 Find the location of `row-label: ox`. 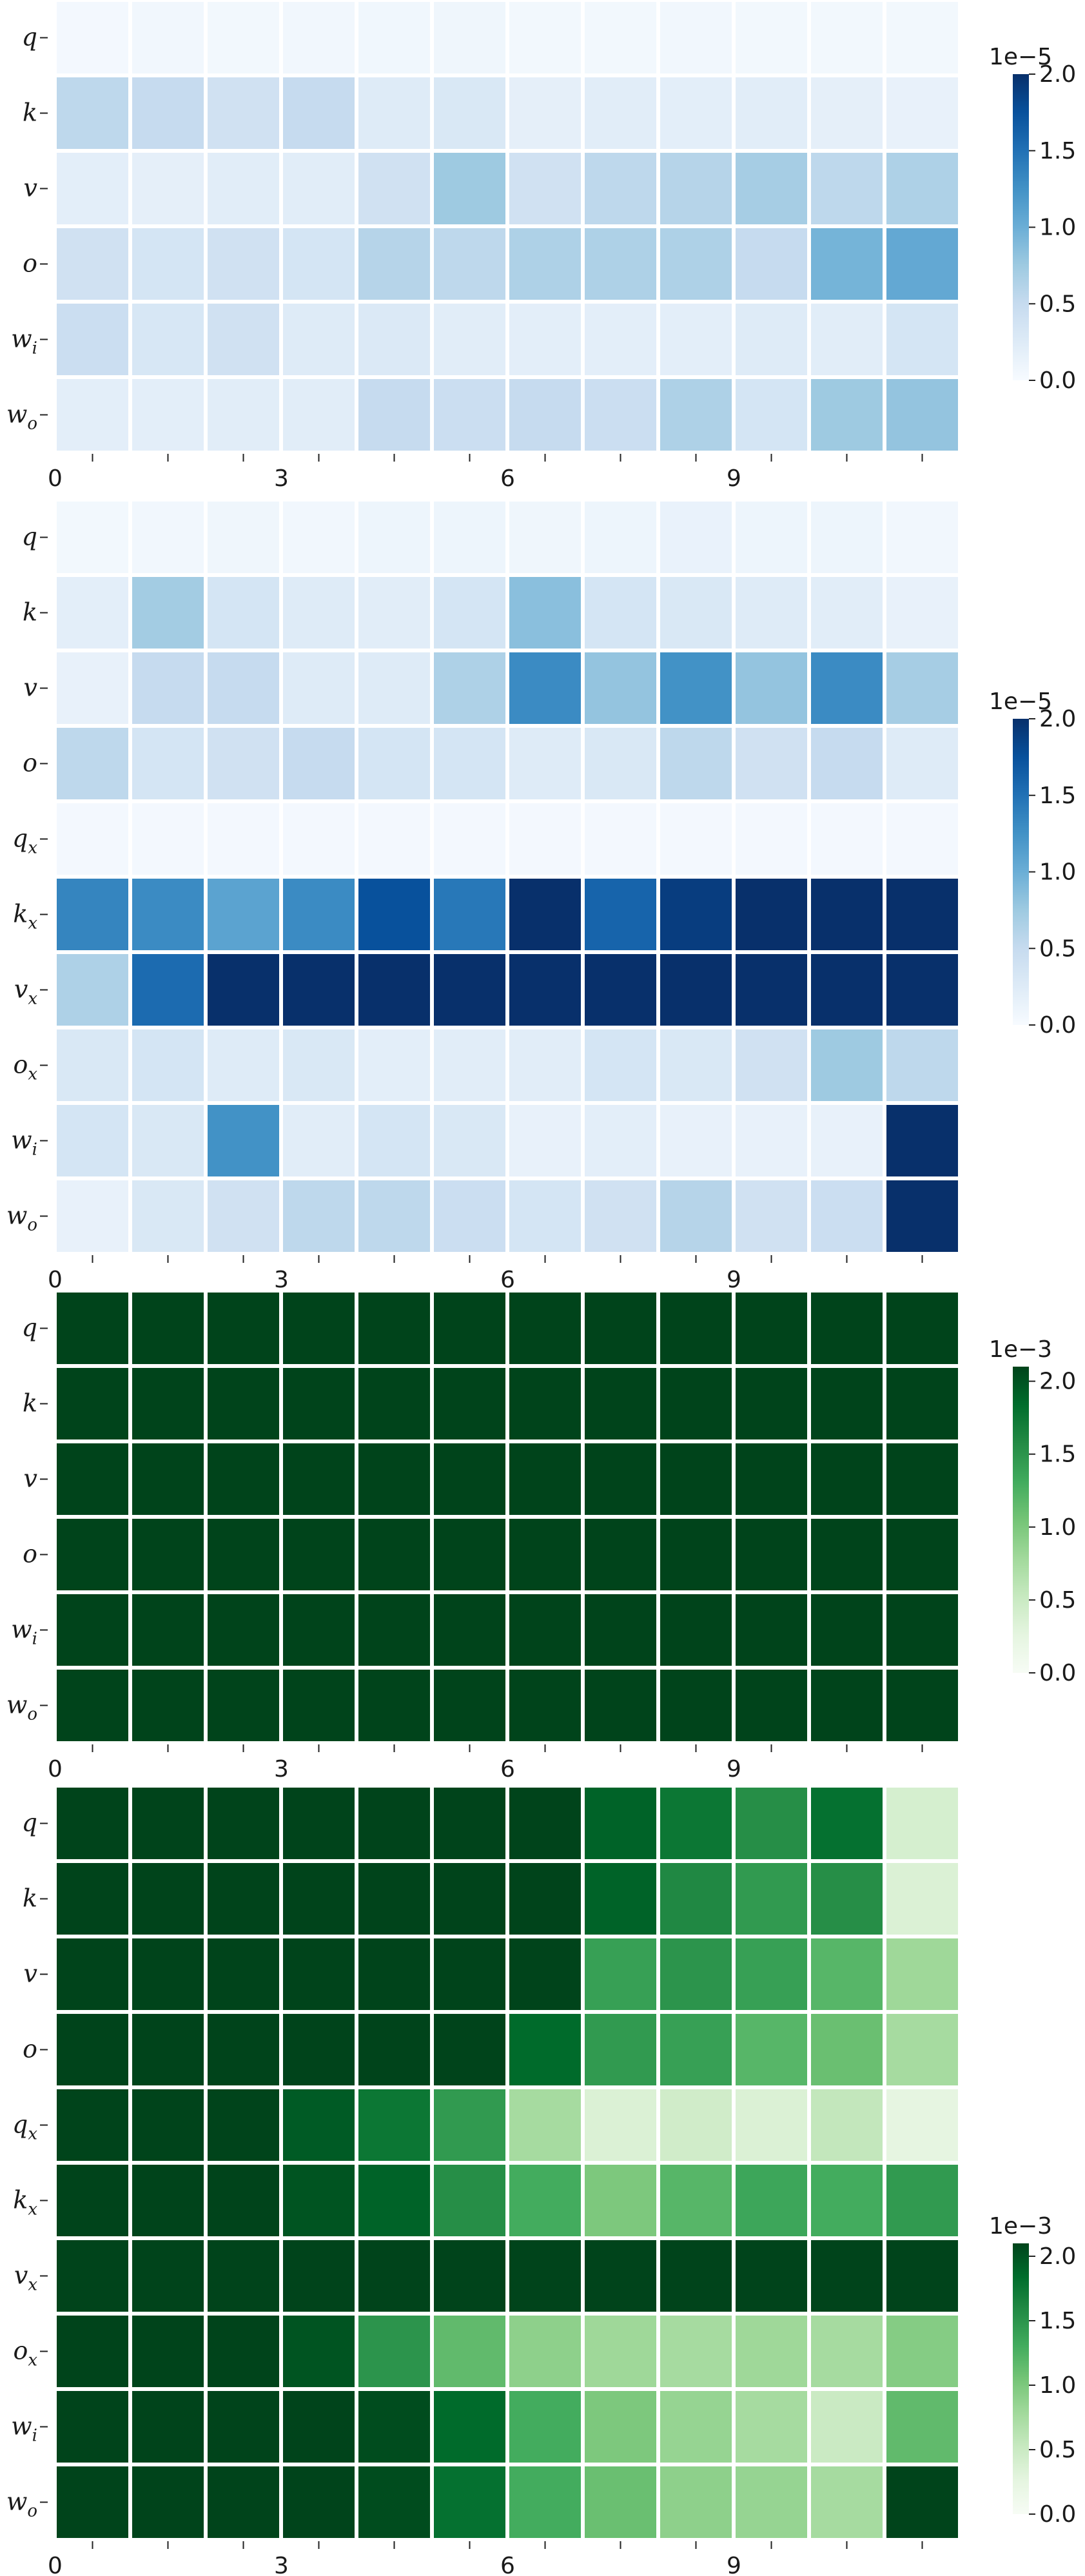

row-label: ox is located at coordinates (25, 1067).